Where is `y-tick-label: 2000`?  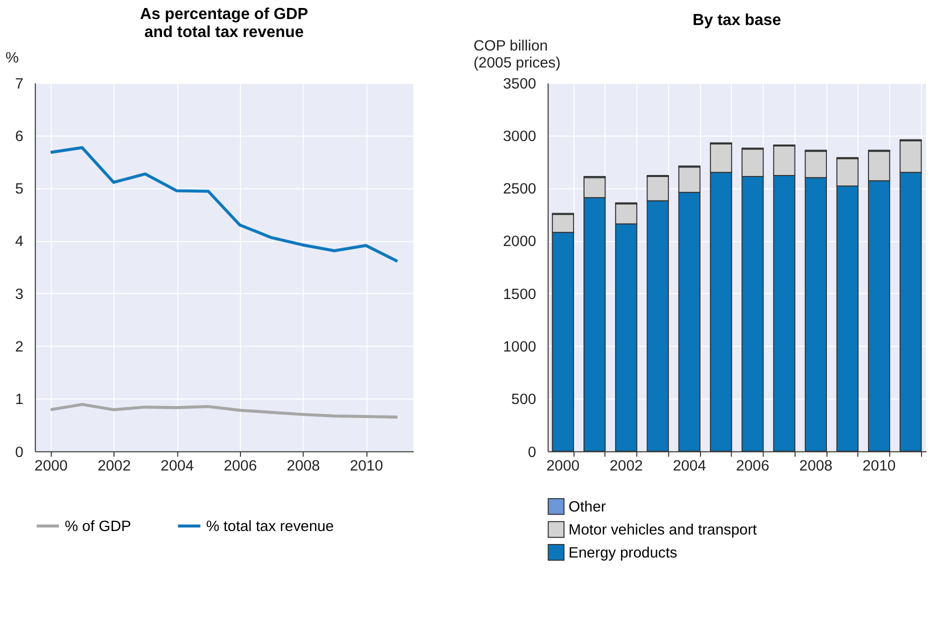 y-tick-label: 2000 is located at coordinates (519, 241).